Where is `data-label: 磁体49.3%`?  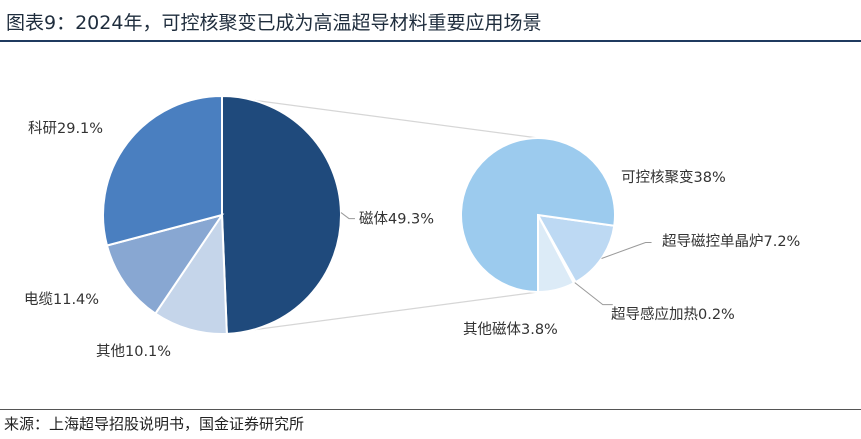 data-label: 磁体49.3% is located at coordinates (396, 219).